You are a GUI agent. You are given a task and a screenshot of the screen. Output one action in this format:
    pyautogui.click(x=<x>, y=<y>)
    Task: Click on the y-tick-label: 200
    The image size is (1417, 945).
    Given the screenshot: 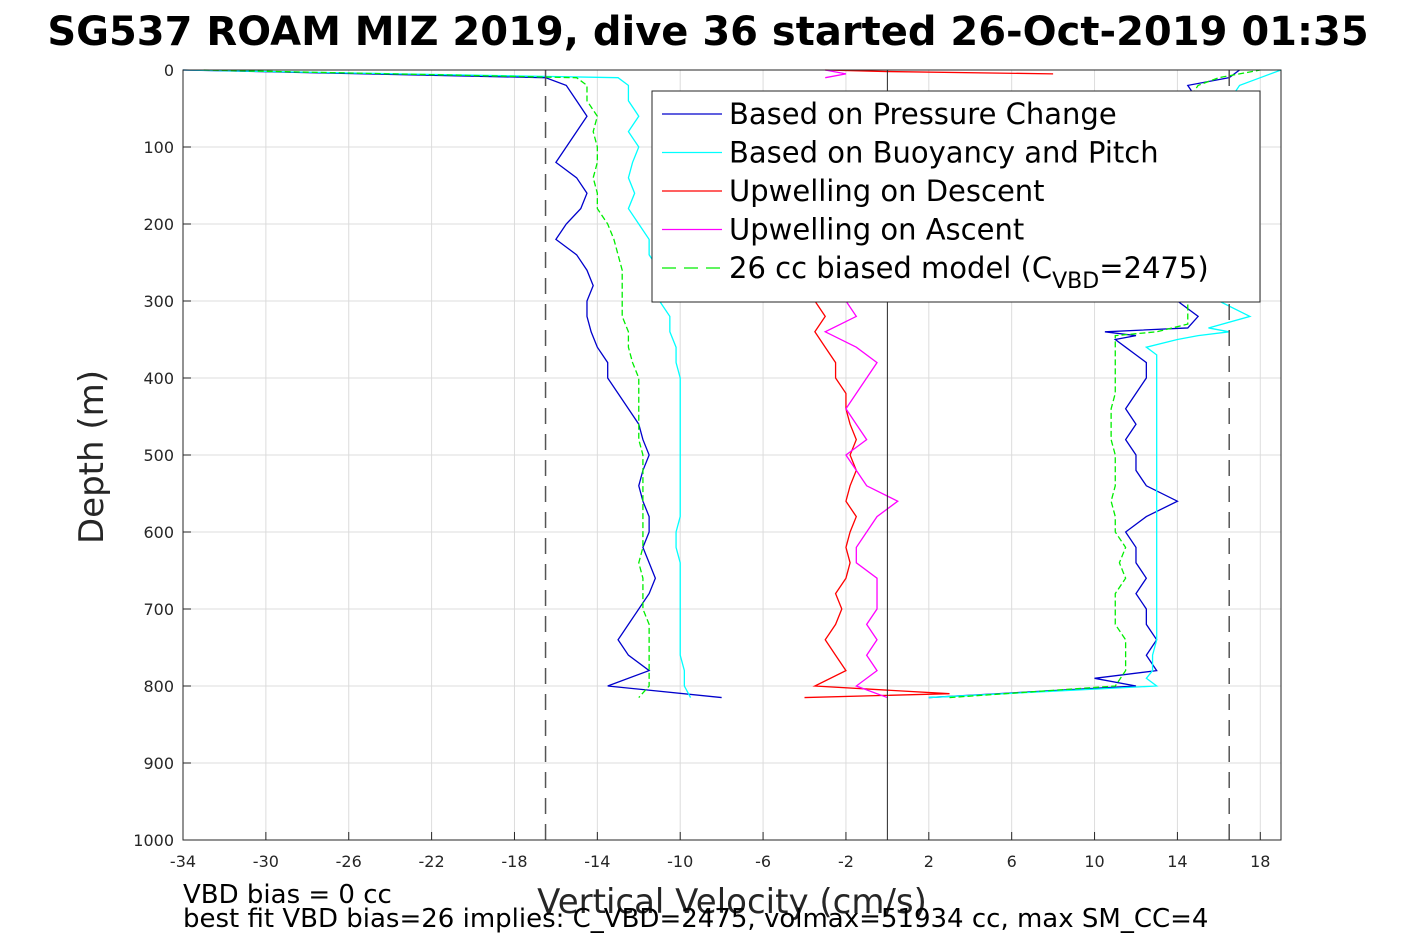 What is the action you would take?
    pyautogui.click(x=158, y=224)
    